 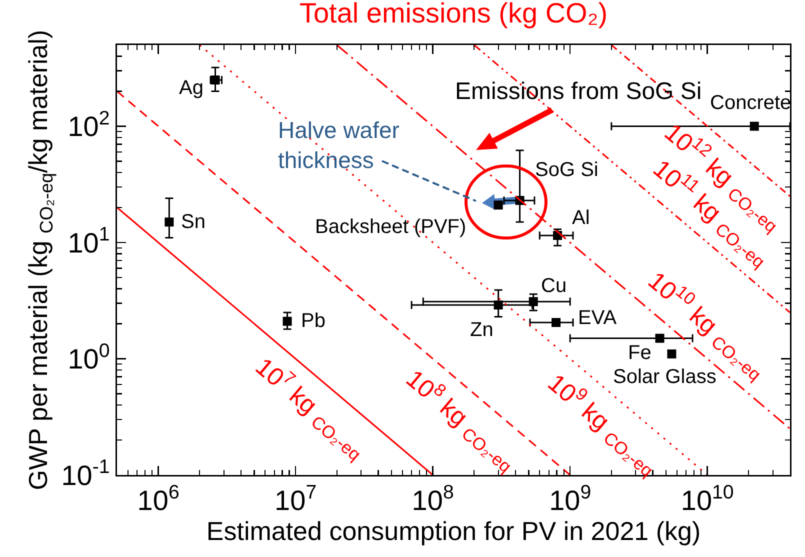 I want to click on y-tick-label: 10$^{0}$, so click(x=89, y=357).